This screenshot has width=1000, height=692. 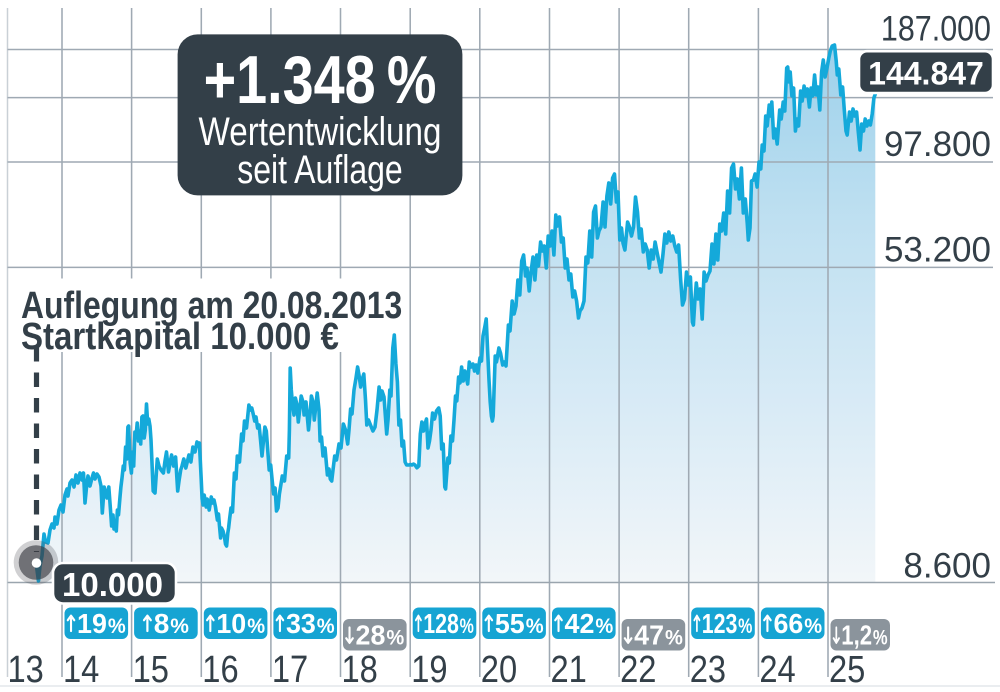 What do you see at coordinates (856, 635) in the screenshot?
I see `svg-text: 1,2` at bounding box center [856, 635].